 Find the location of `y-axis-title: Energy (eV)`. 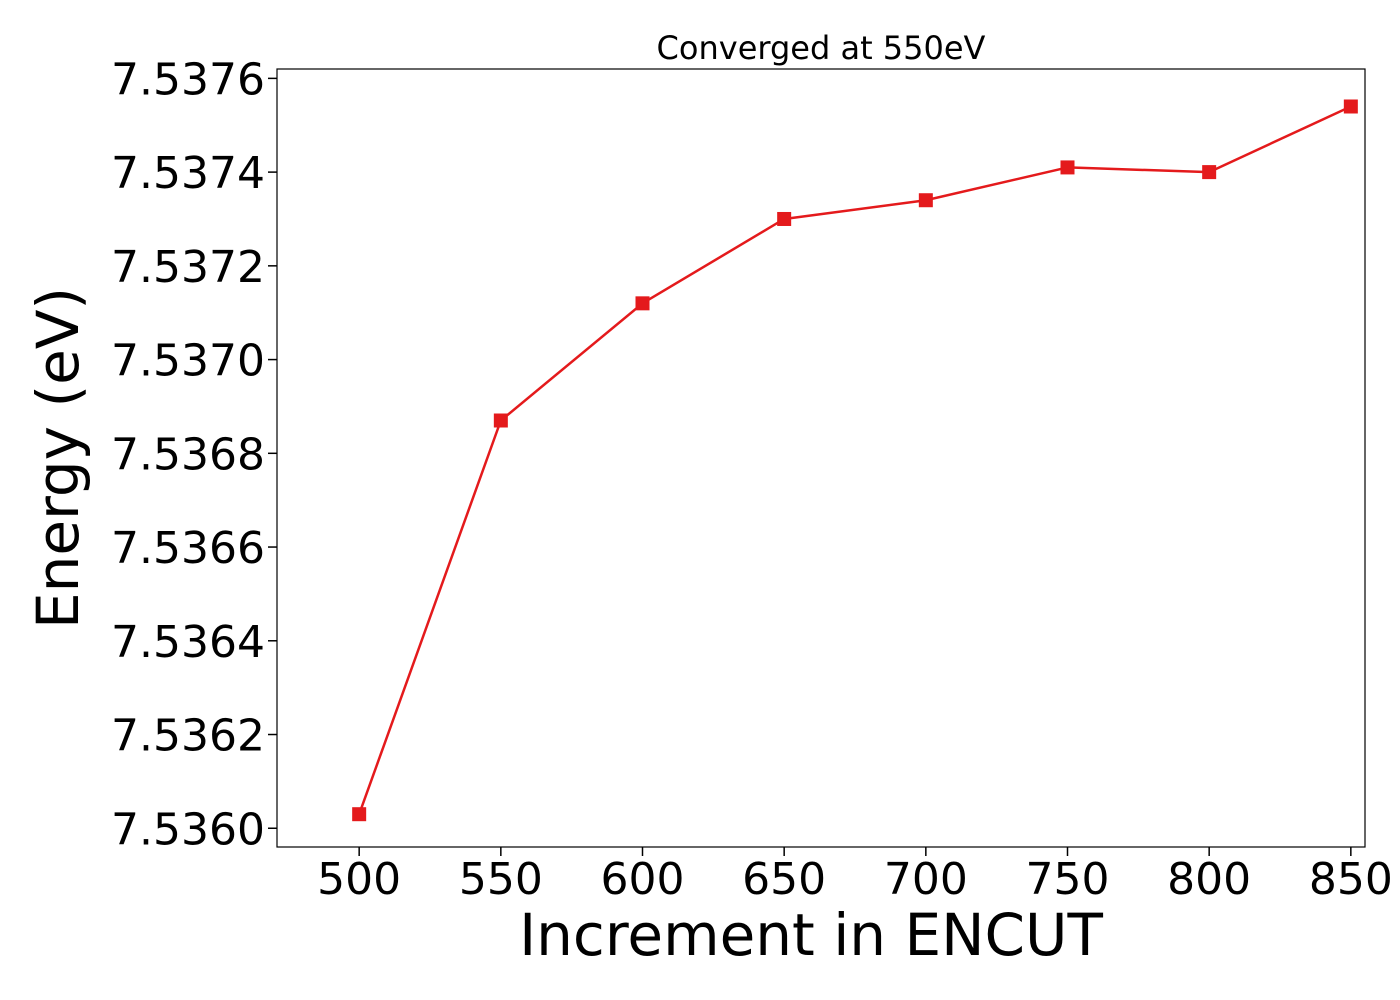

y-axis-title: Energy (eV) is located at coordinates (58, 458).